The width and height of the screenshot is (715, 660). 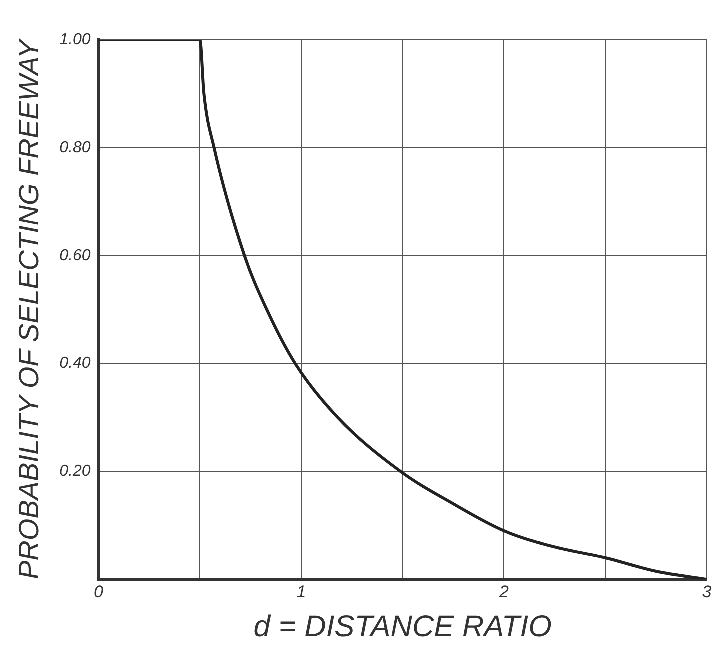 What do you see at coordinates (75, 255) in the screenshot?
I see `y-tick-label: 0.60` at bounding box center [75, 255].